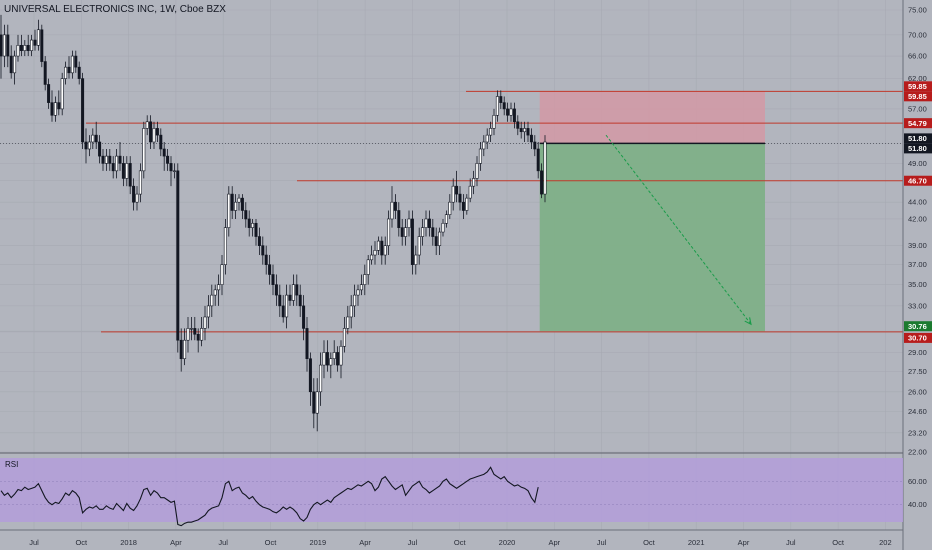  I want to click on price-badge-bg, so click(918, 337).